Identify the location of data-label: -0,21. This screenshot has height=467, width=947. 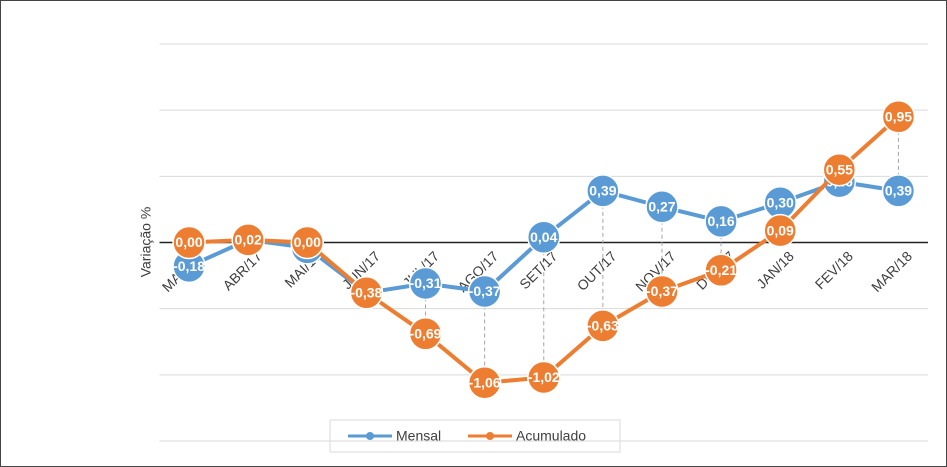
(721, 270).